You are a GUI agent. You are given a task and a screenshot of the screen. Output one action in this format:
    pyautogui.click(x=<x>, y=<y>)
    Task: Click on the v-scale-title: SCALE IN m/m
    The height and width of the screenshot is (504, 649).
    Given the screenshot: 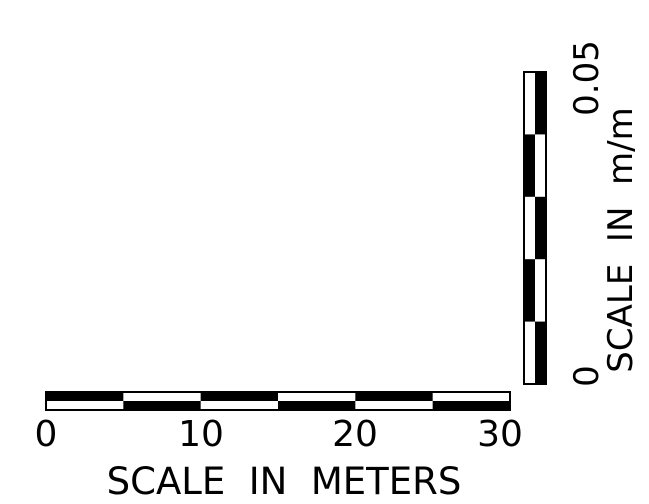 What is the action you would take?
    pyautogui.click(x=621, y=239)
    